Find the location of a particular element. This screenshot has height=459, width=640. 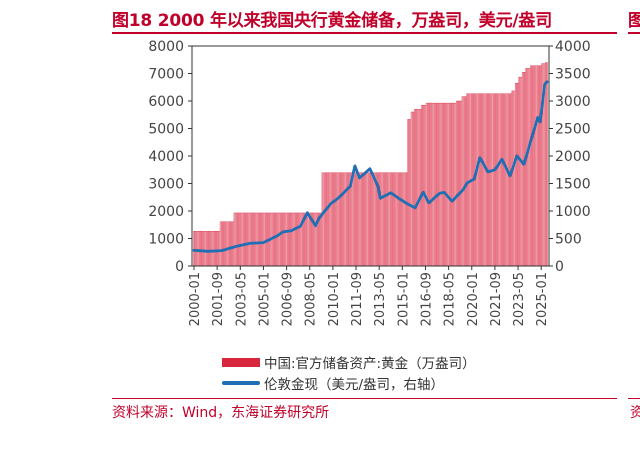

right-axis-tick-label: 3500 is located at coordinates (573, 75).